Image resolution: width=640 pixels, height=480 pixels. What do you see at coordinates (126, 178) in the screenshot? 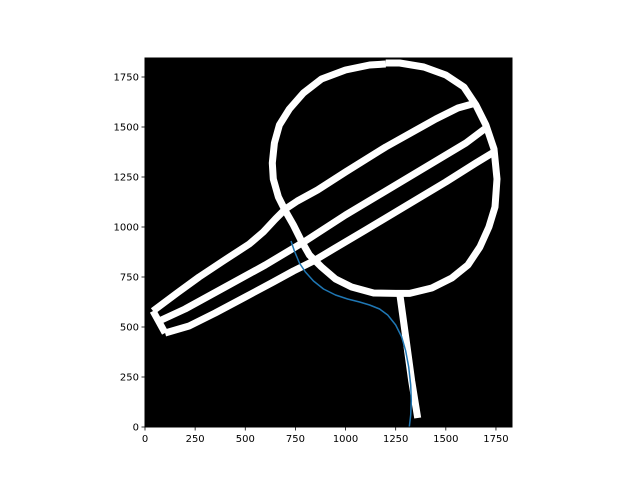
I see `y-tick-label: 1250` at bounding box center [126, 178].